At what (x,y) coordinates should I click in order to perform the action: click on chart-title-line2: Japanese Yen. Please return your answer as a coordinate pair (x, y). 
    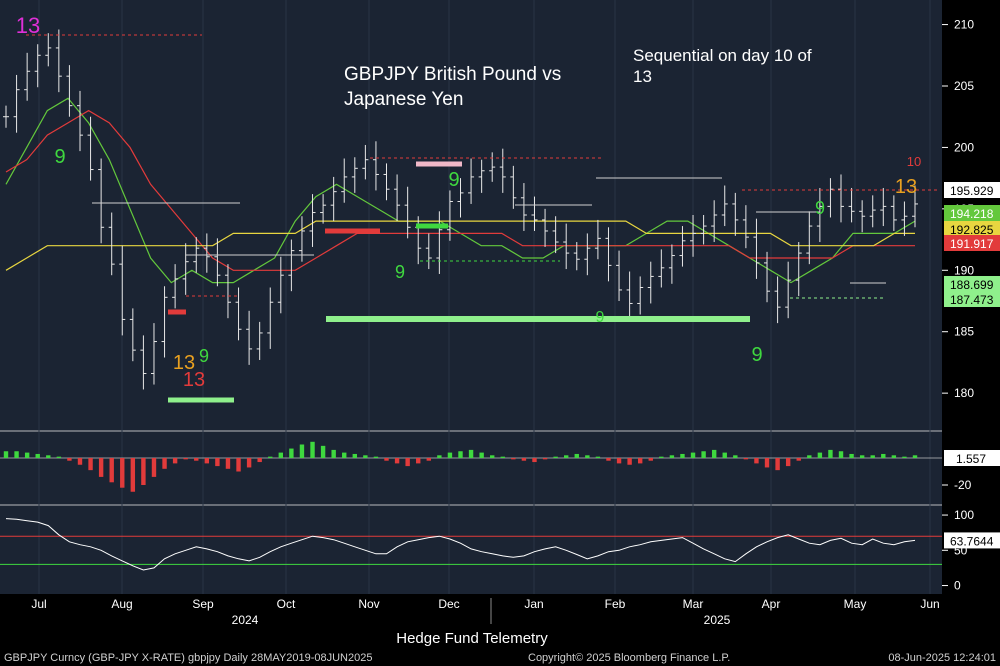
    Looking at the image, I should click on (403, 99).